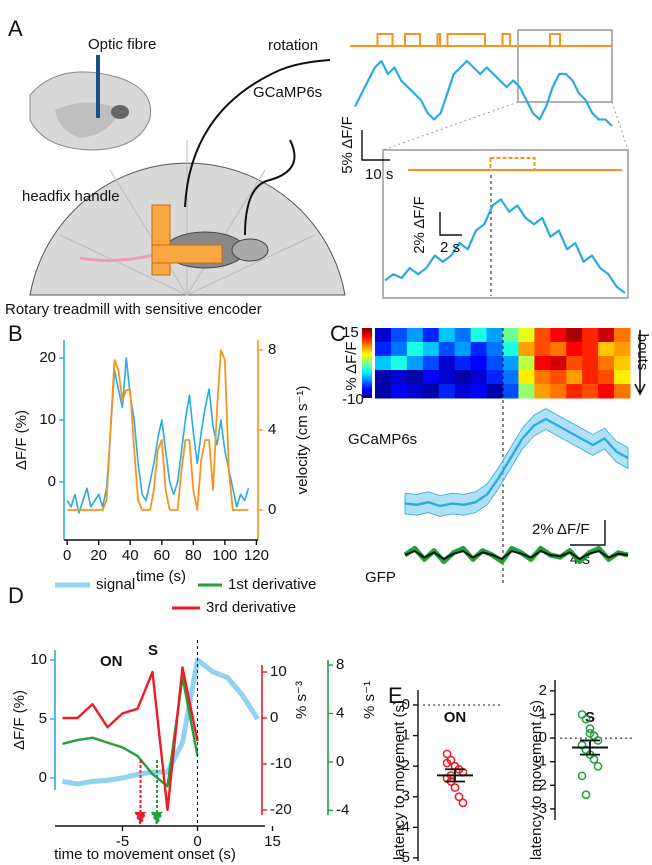  I want to click on rotation-bout, so click(506, 40).